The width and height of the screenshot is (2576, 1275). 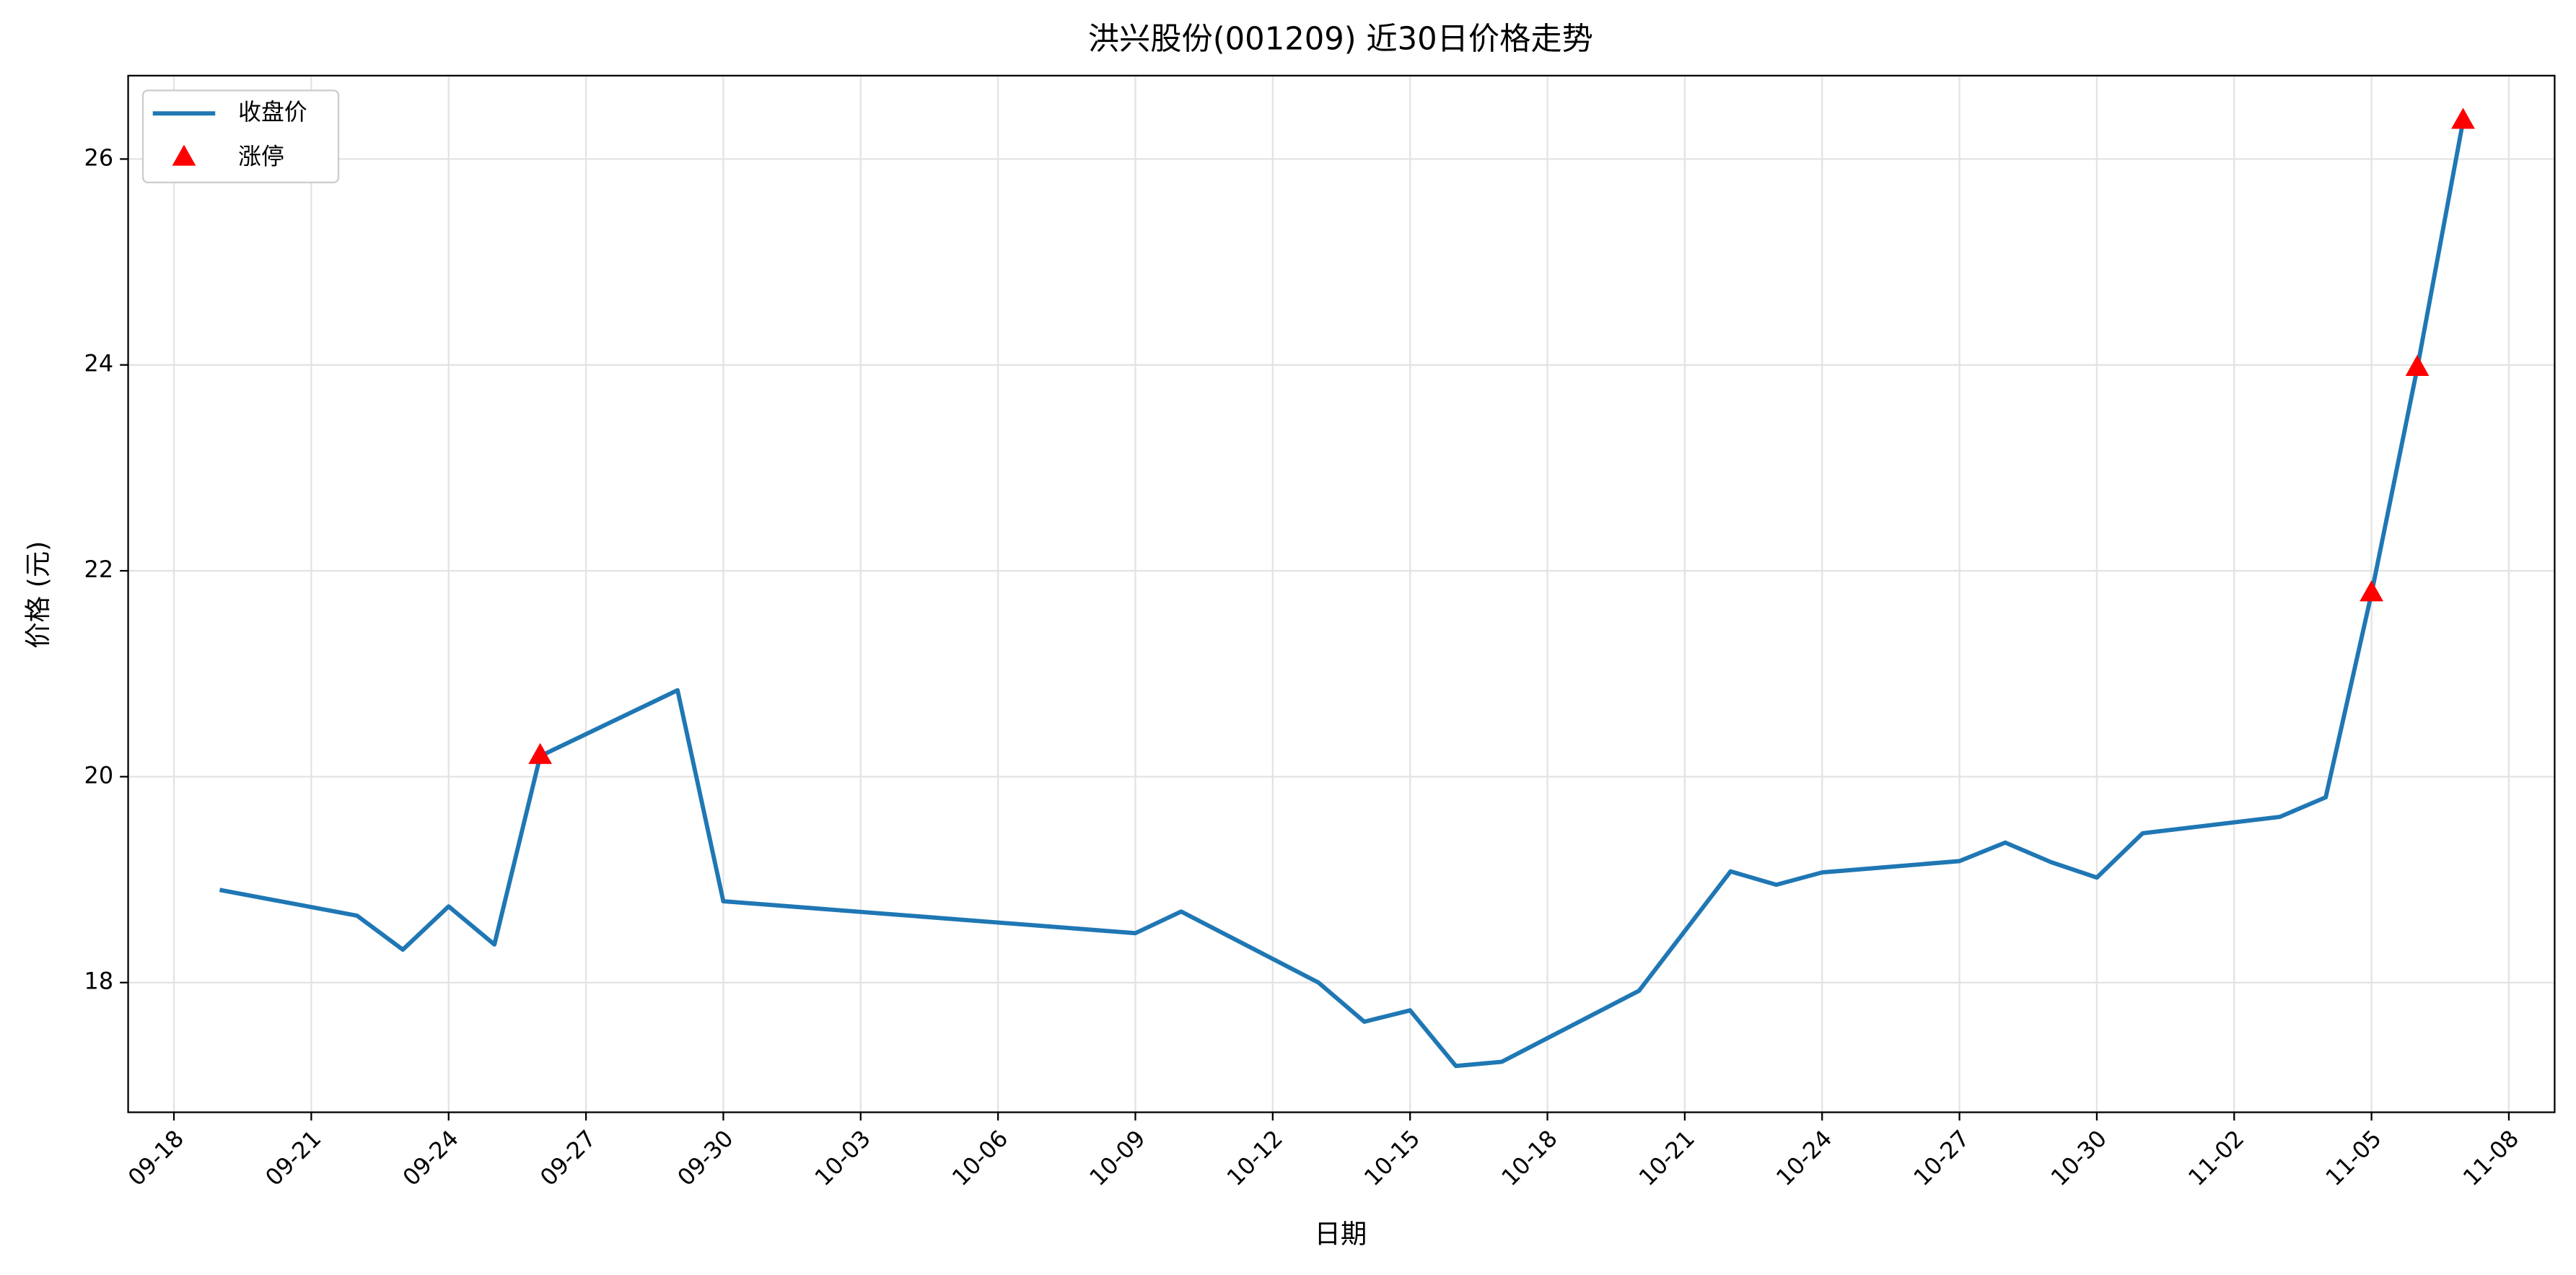 I want to click on legend-label: 涨停, so click(x=261, y=157).